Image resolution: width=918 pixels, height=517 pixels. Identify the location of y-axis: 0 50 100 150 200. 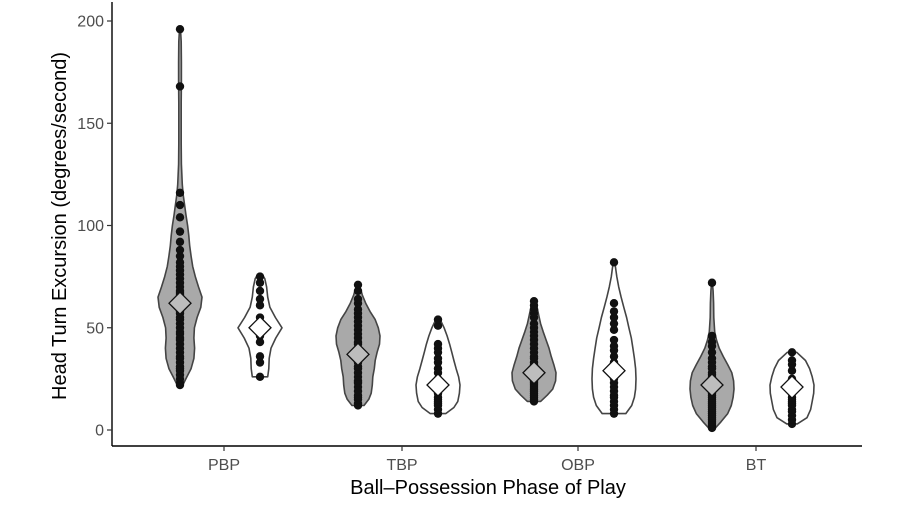
(95, 224).